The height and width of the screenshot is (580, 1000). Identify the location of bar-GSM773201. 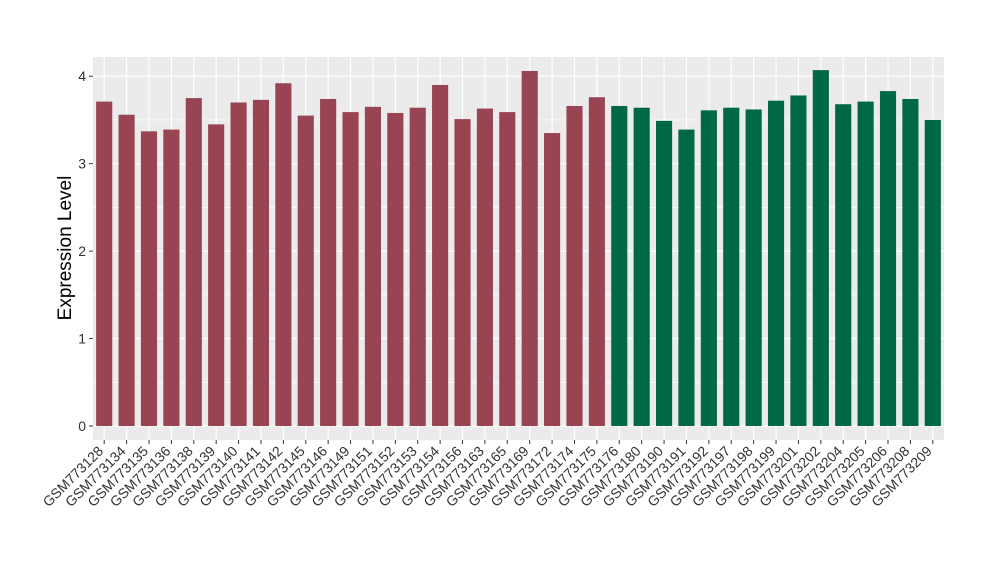
(798, 261).